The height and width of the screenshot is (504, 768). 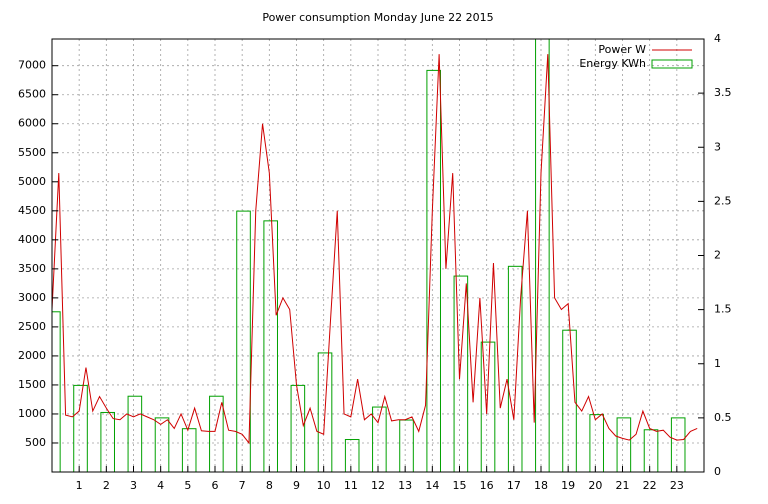 What do you see at coordinates (612, 63) in the screenshot?
I see `legend-label: Energy KWh` at bounding box center [612, 63].